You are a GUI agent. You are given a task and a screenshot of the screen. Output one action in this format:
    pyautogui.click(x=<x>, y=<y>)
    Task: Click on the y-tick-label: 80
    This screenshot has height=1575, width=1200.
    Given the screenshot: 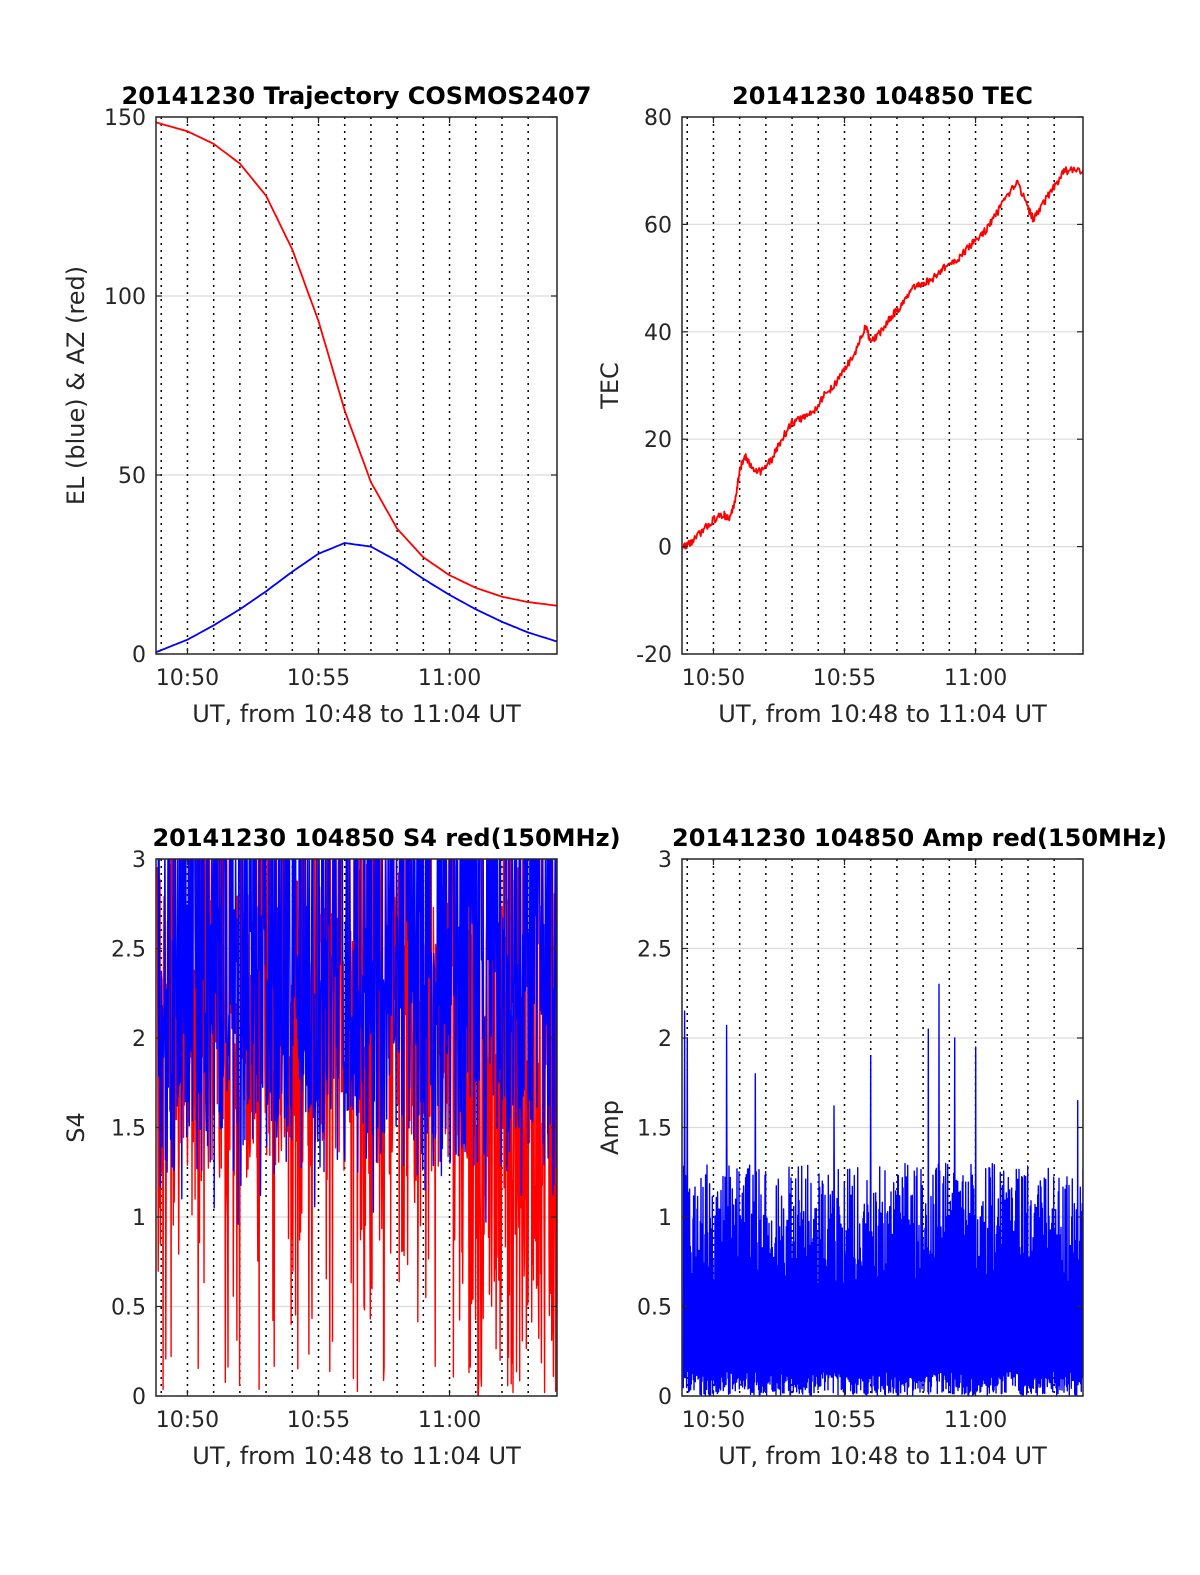 What is the action you would take?
    pyautogui.click(x=658, y=118)
    